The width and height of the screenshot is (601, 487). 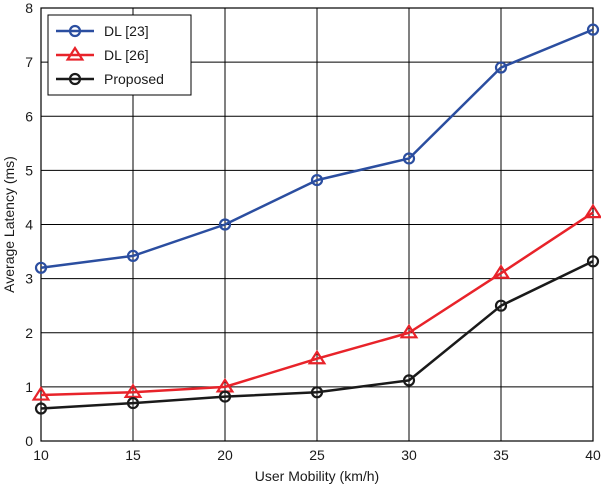 I want to click on y-tick-label: 8, so click(x=29, y=8).